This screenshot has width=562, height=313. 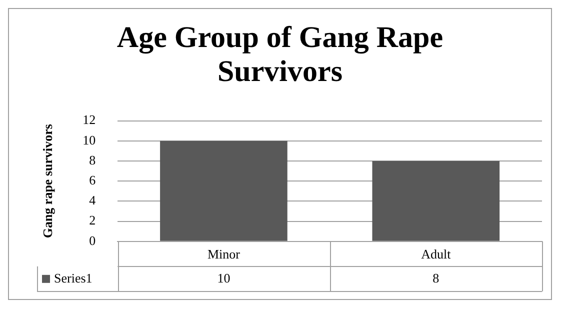 What do you see at coordinates (92, 160) in the screenshot?
I see `y-tick-label: 8` at bounding box center [92, 160].